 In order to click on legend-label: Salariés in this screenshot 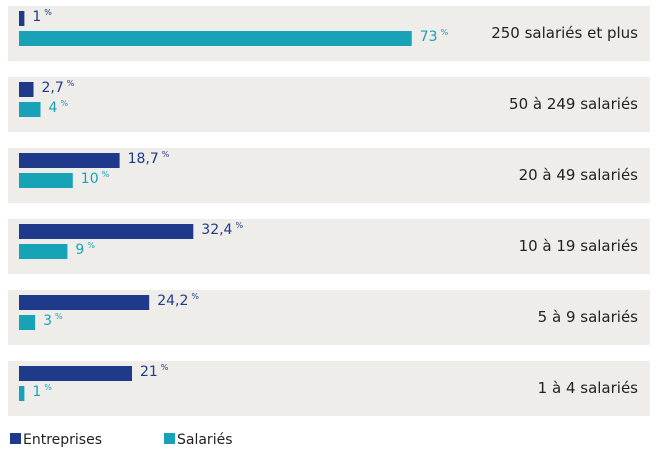, I will do `click(205, 440)`.